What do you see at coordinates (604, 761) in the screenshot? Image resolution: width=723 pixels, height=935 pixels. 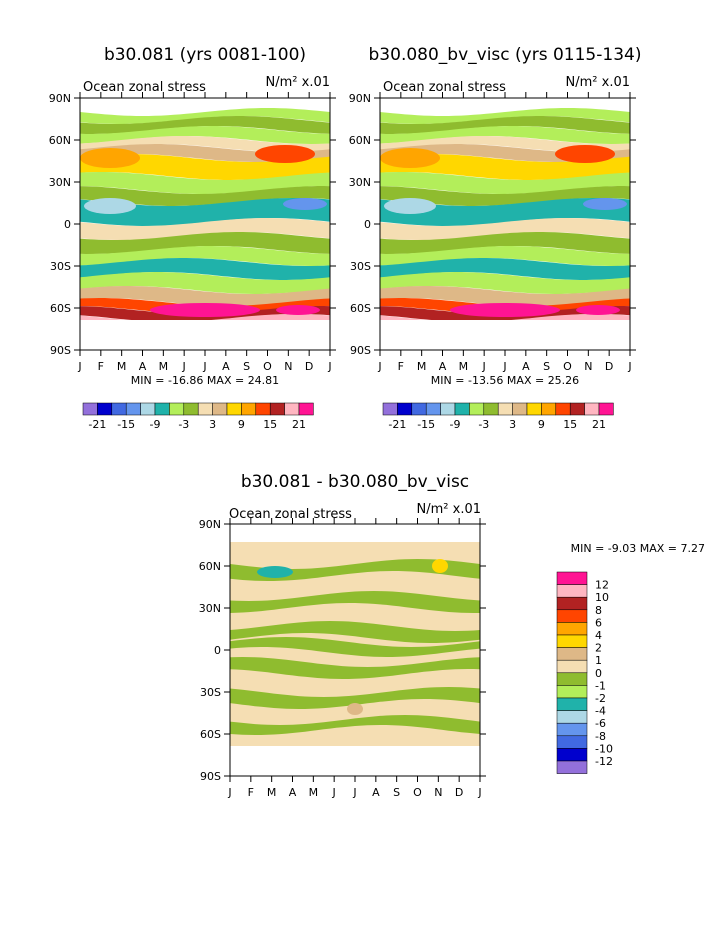 I see `colorbar-label: -12` at bounding box center [604, 761].